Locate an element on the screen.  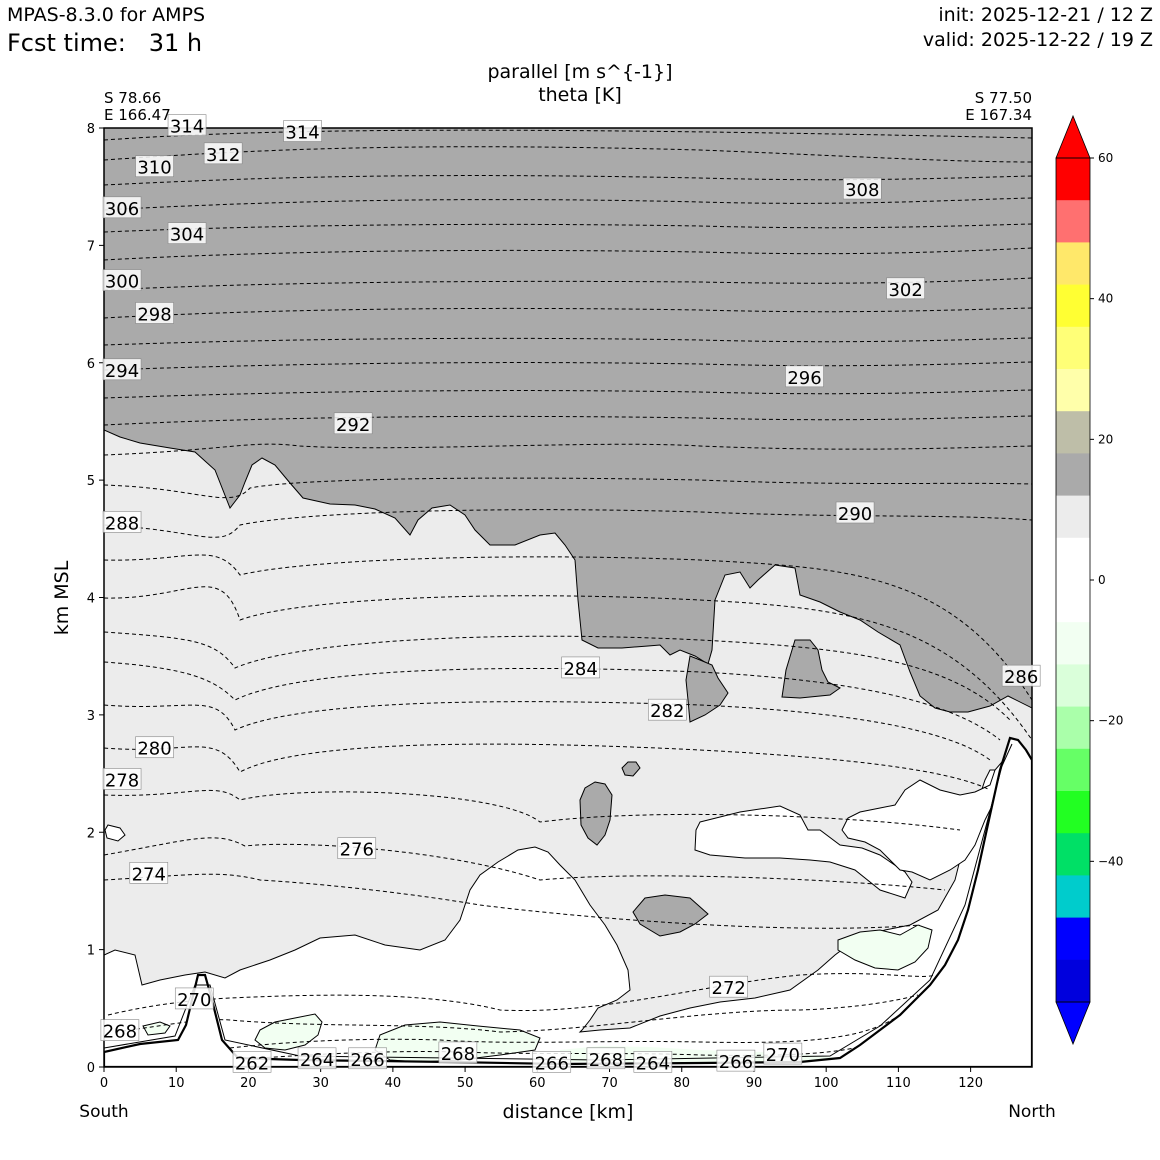
wind-region-negative-southwest is located at coordinates (156, 1028).